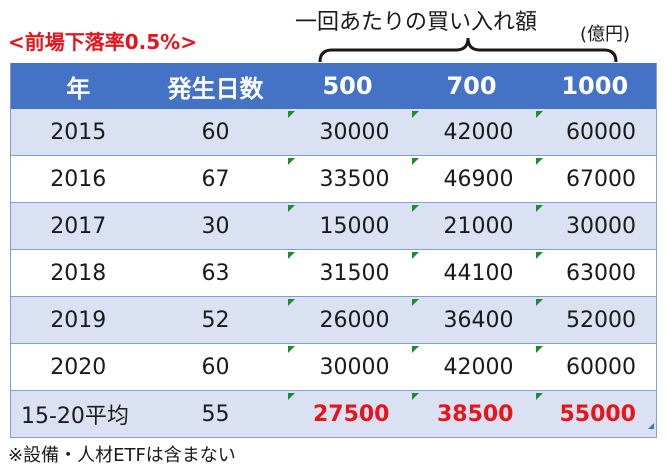 The width and height of the screenshot is (666, 474). What do you see at coordinates (595, 179) in the screenshot?
I see `cell-1000: 67000` at bounding box center [595, 179].